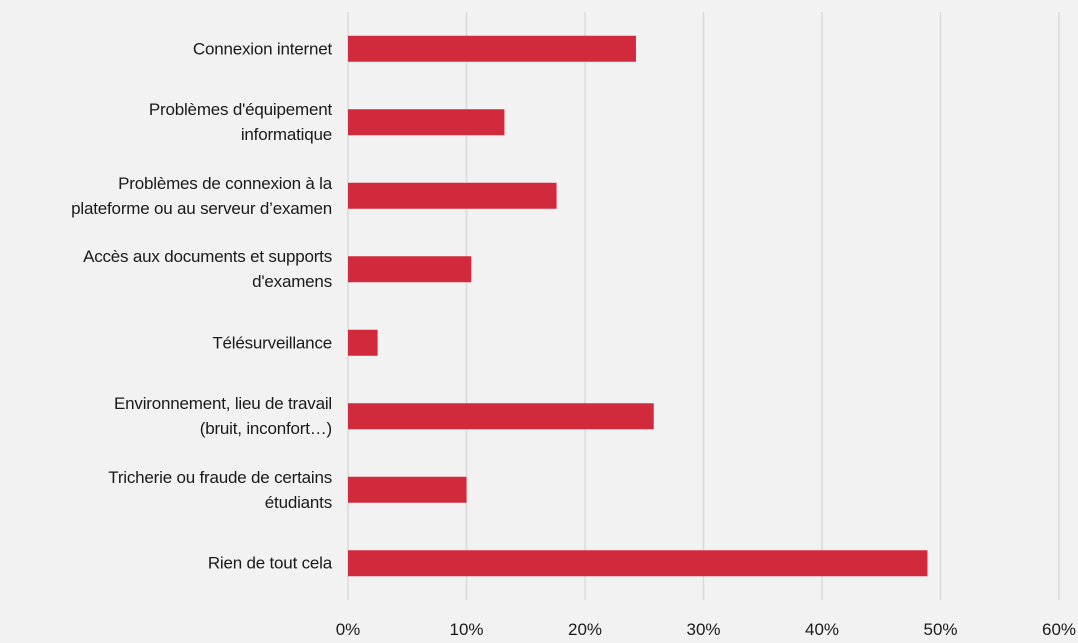  I want to click on x-tick-label: 20%, so click(585, 629).